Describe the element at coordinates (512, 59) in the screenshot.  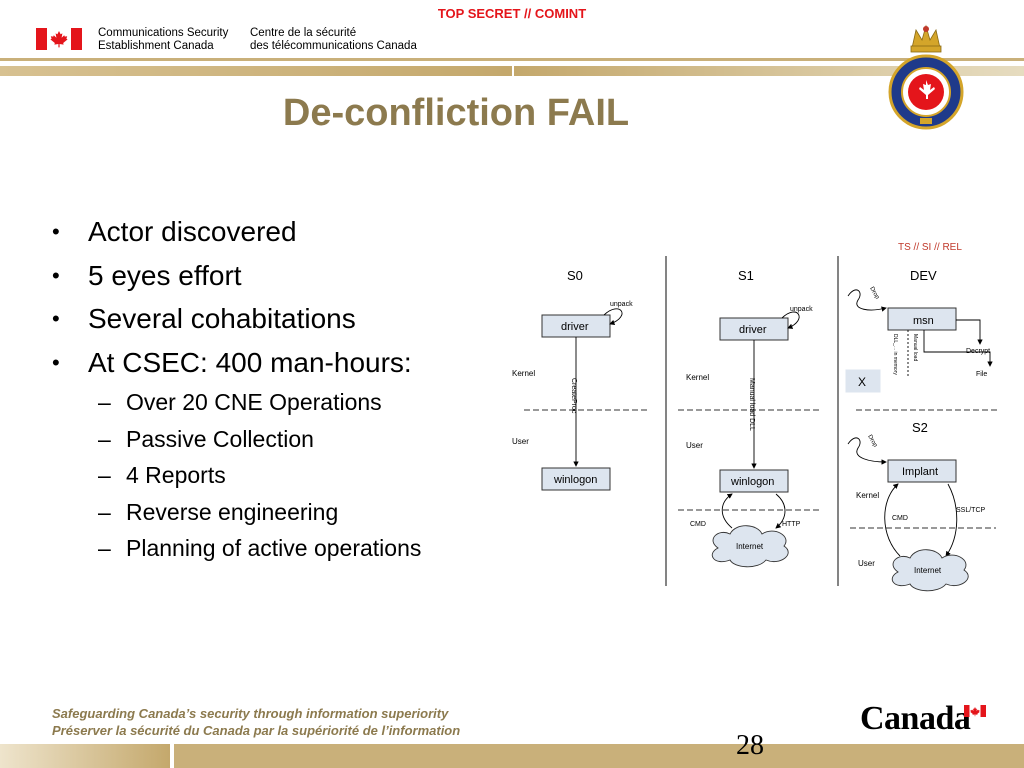
I see `header-band-line` at that location.